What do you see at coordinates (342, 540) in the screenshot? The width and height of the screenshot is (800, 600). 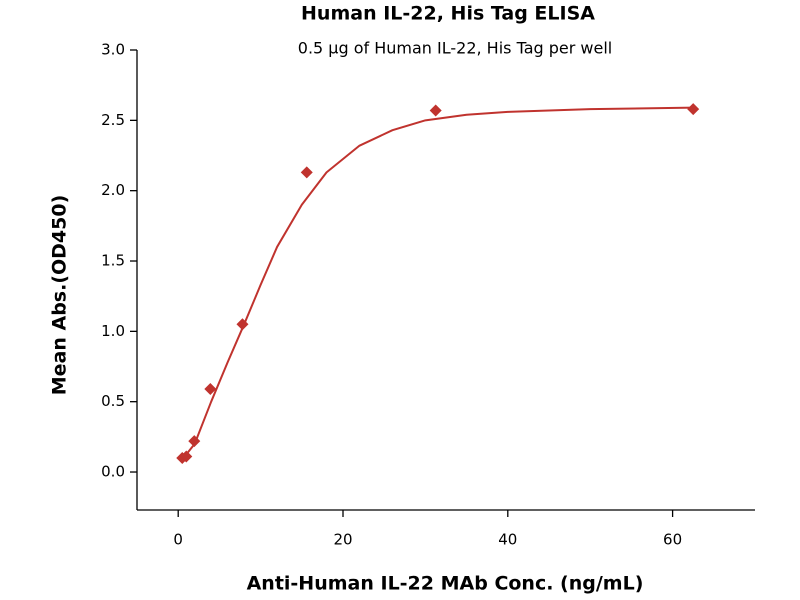 I see `x-tick-label: 20` at bounding box center [342, 540].